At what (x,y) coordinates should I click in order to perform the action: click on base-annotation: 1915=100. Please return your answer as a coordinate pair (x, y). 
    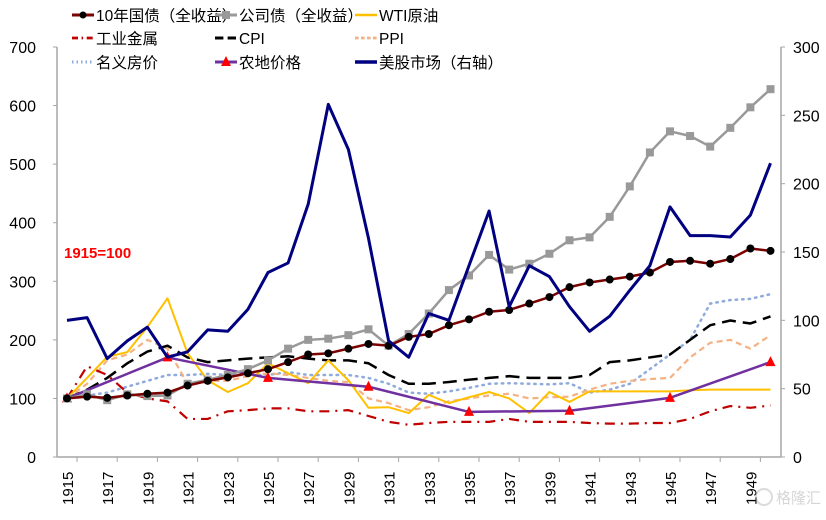
    Looking at the image, I should click on (97, 253).